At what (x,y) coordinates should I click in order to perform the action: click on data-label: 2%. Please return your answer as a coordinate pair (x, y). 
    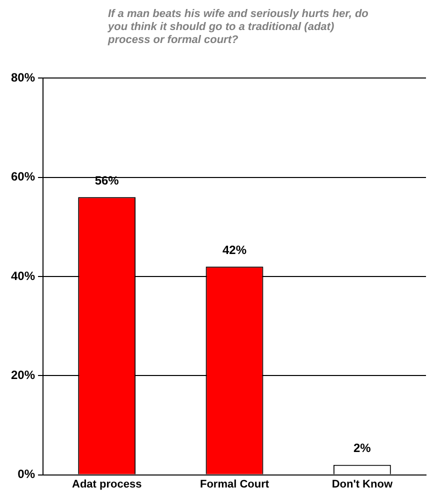
    Looking at the image, I should click on (363, 448).